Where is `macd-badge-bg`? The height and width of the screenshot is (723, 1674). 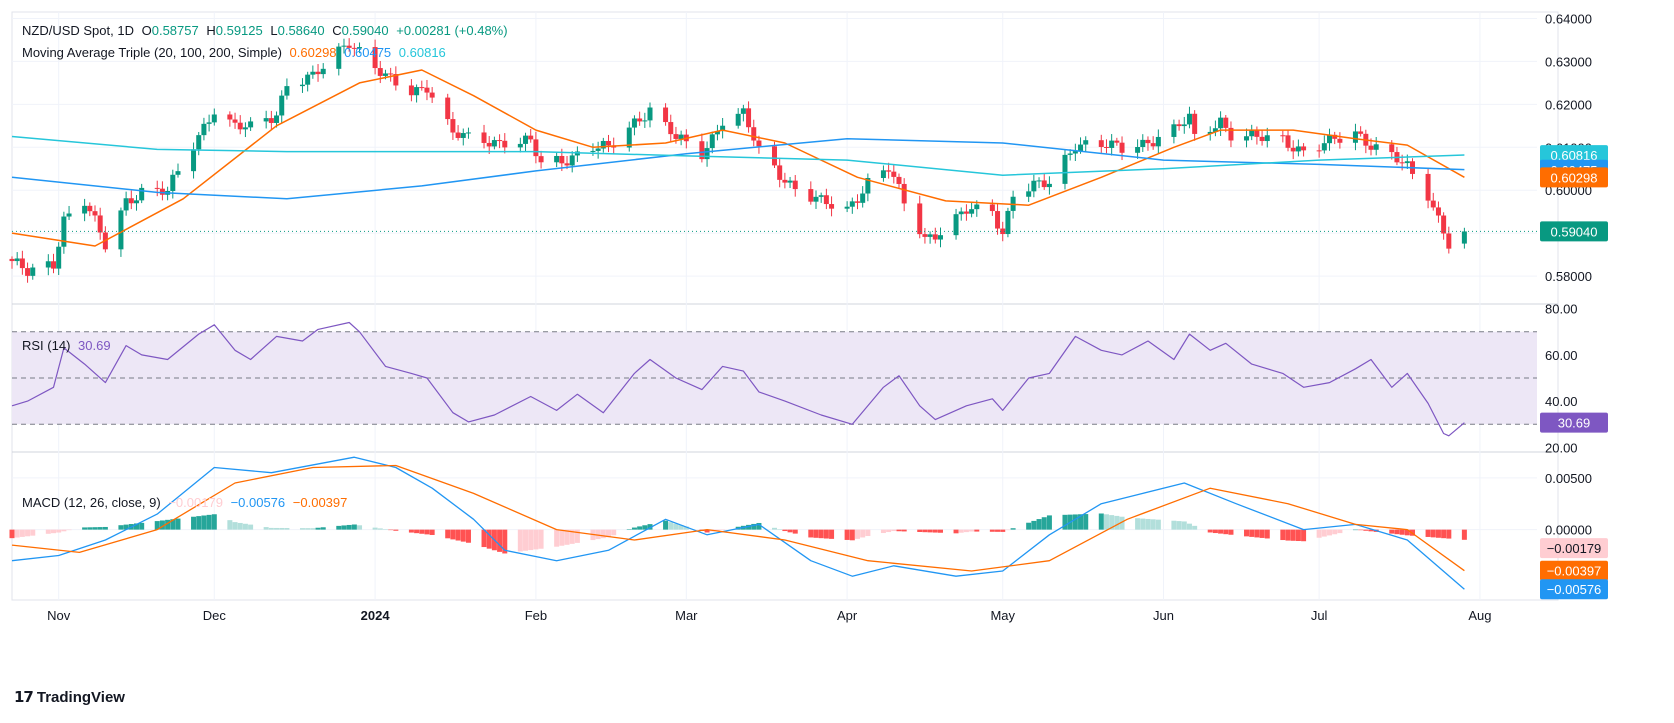 macd-badge-bg is located at coordinates (1574, 589).